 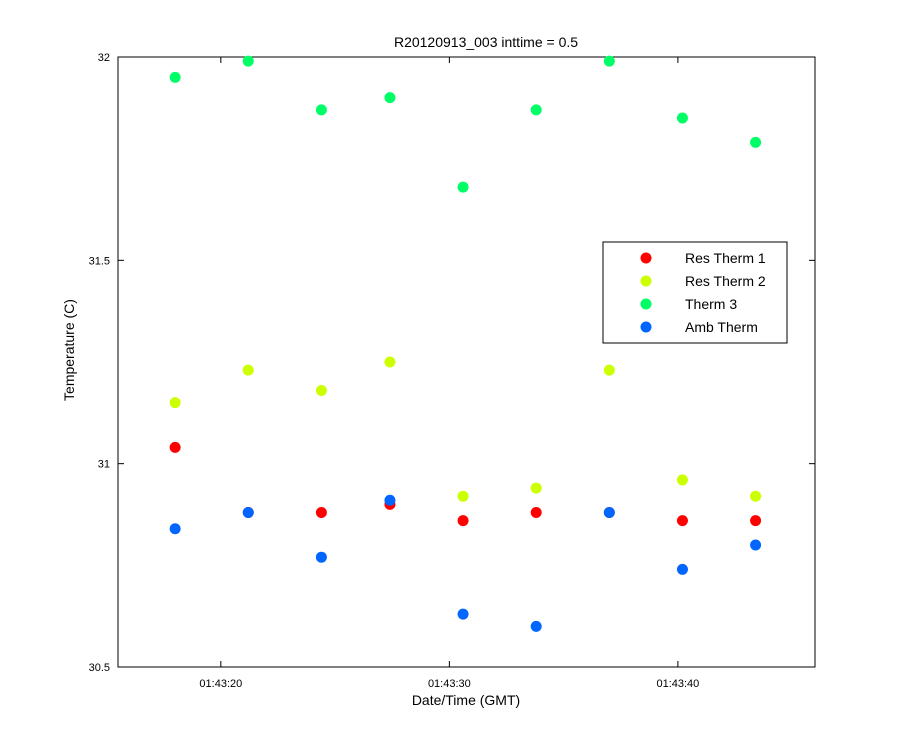 What do you see at coordinates (677, 684) in the screenshot?
I see `x-tick-label: 01:43:40` at bounding box center [677, 684].